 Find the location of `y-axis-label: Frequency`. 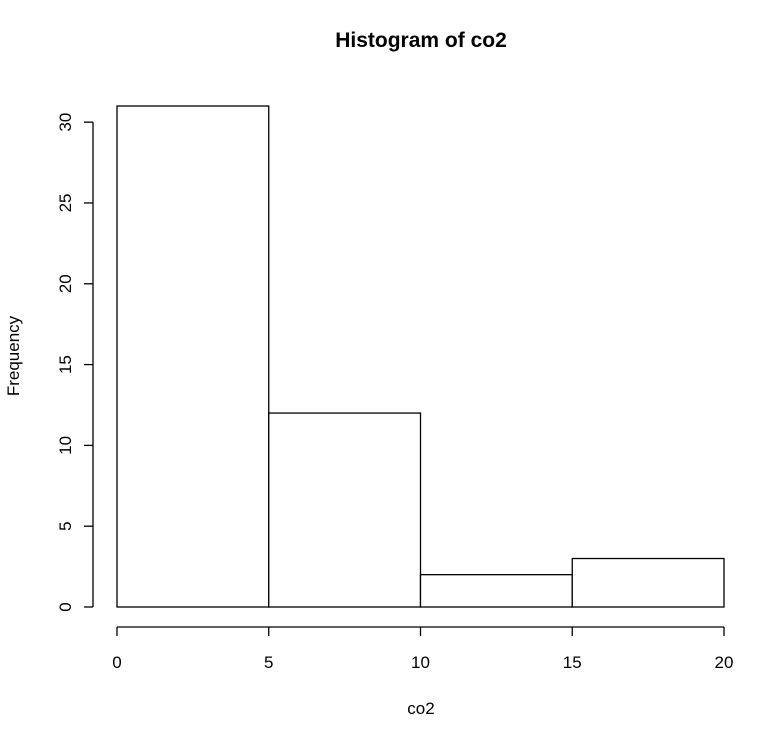

y-axis-label: Frequency is located at coordinates (13, 355).